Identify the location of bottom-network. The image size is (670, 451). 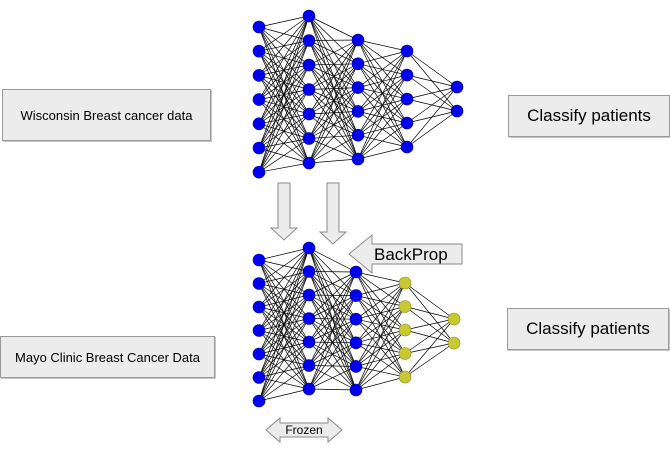
(356, 324).